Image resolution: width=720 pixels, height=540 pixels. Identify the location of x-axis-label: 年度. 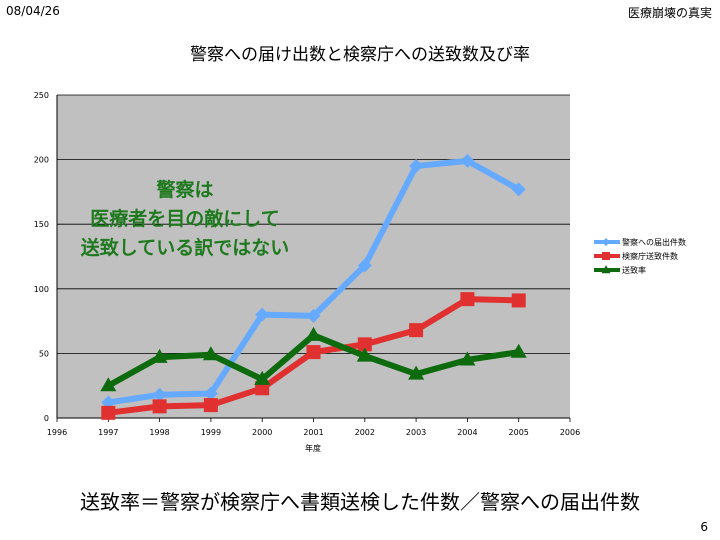
(313, 448).